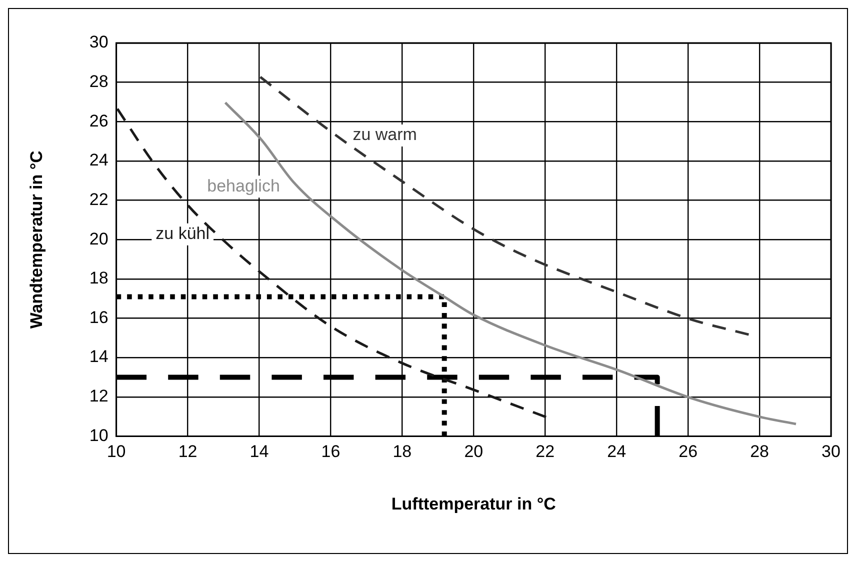 This screenshot has width=856, height=566. What do you see at coordinates (402, 452) in the screenshot?
I see `x-tick-label: 18` at bounding box center [402, 452].